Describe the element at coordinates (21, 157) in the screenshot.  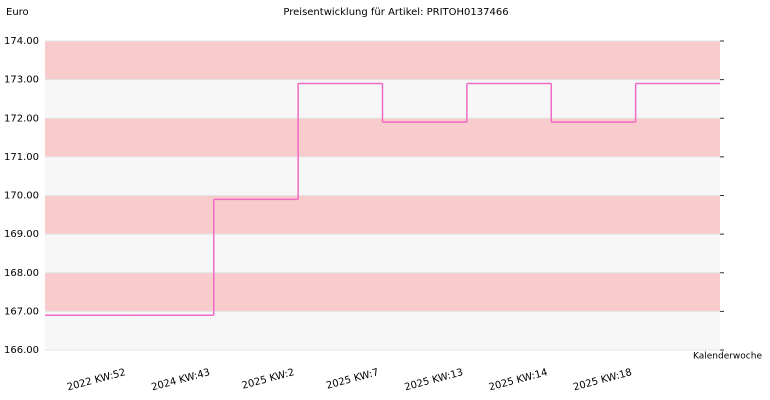
I see `y-tick-label: 171.00` at that location.